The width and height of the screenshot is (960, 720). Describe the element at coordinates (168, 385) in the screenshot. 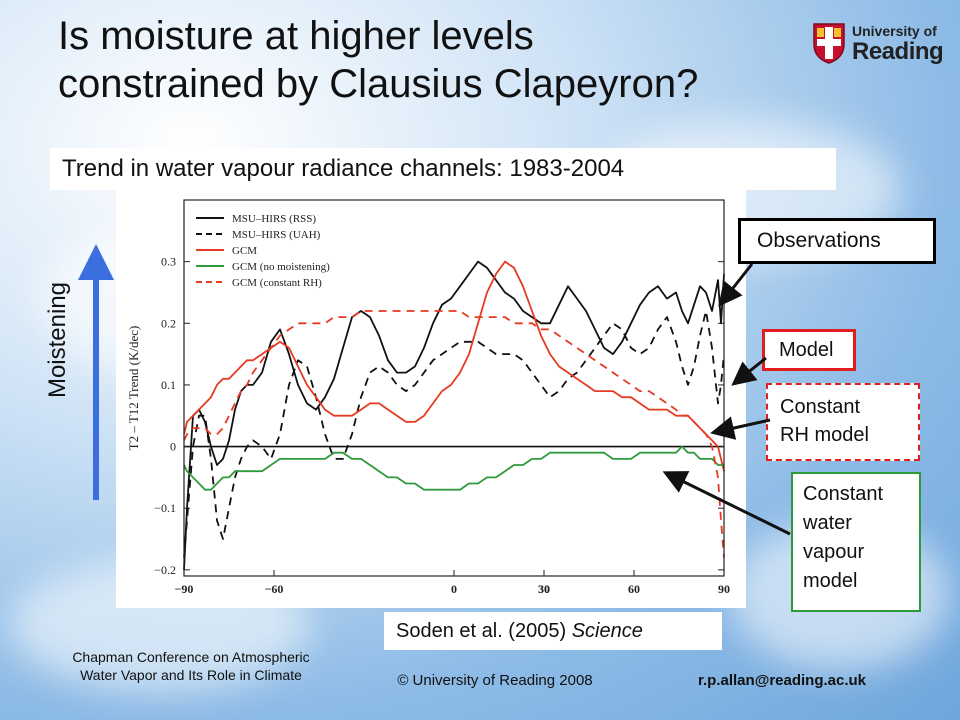

I see `y-tick-label: 0.1` at that location.